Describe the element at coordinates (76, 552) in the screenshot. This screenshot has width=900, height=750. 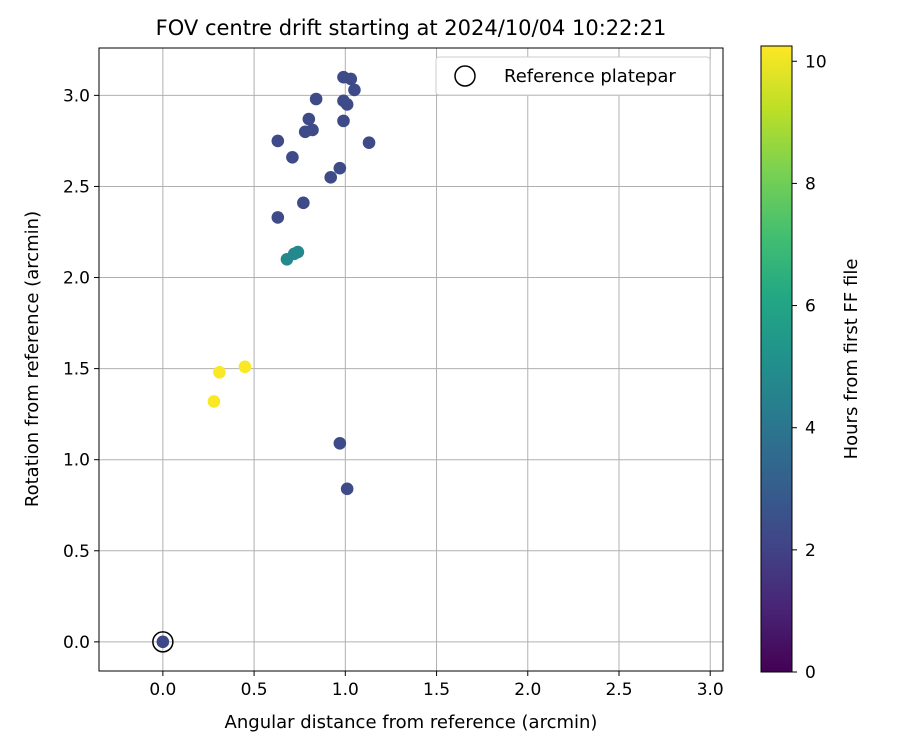
I see `y-tick-label: 0.5` at that location.